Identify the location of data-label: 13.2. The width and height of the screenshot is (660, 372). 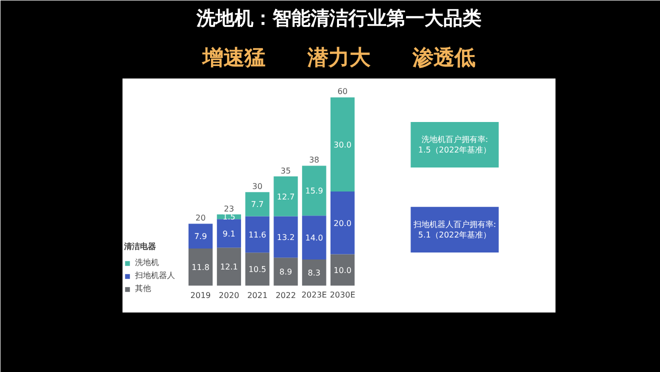
(285, 237).